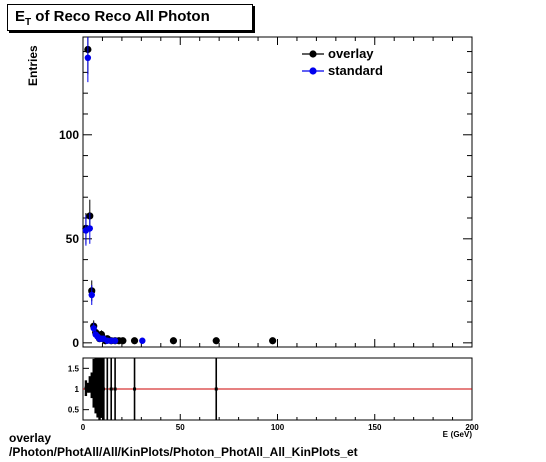  Describe the element at coordinates (351, 53) in the screenshot. I see `legend-label-overlay: overlay` at that location.